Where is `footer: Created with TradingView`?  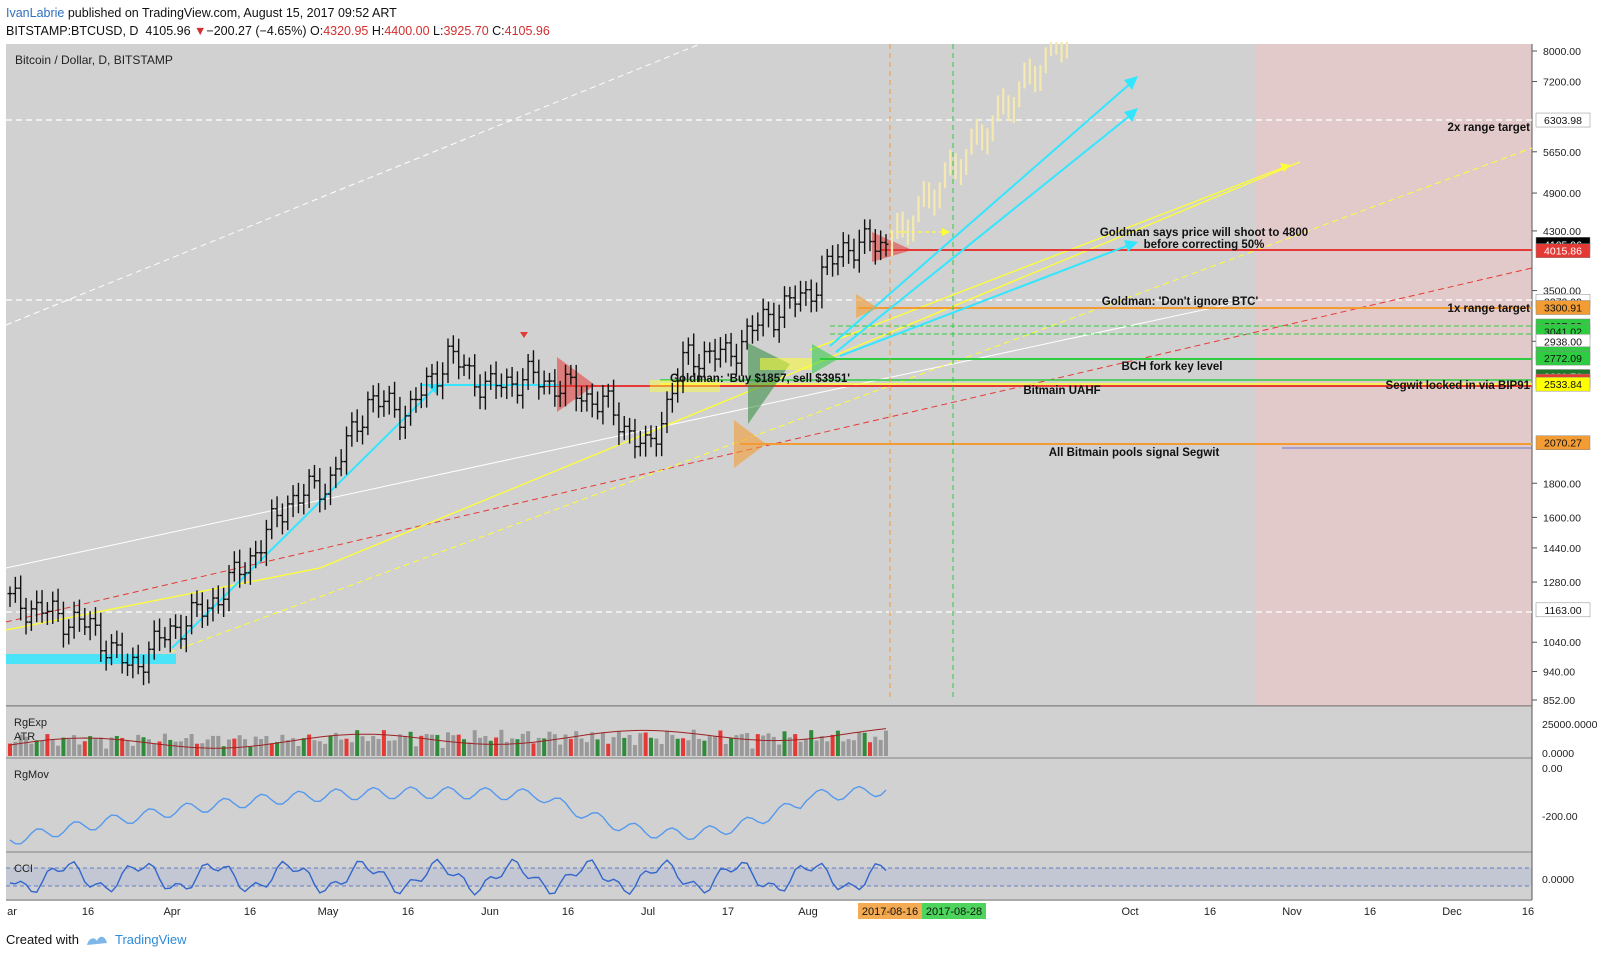 footer: Created with TradingView is located at coordinates (96, 939).